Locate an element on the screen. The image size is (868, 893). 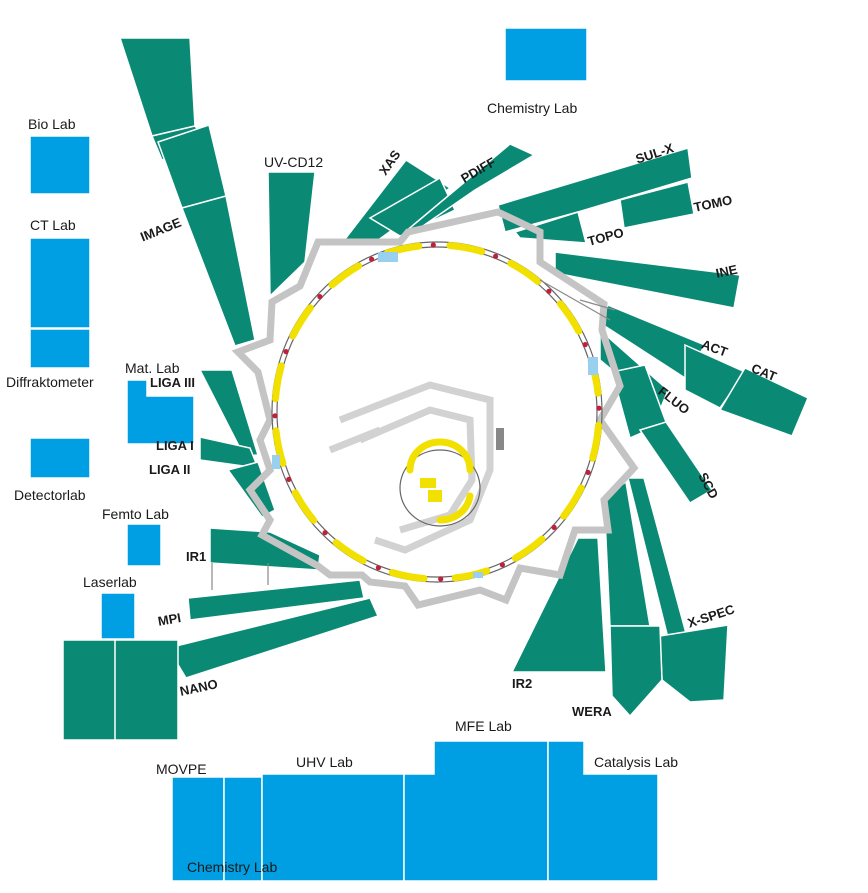
uv-cd12-label: UV-CD12 is located at coordinates (294, 162).